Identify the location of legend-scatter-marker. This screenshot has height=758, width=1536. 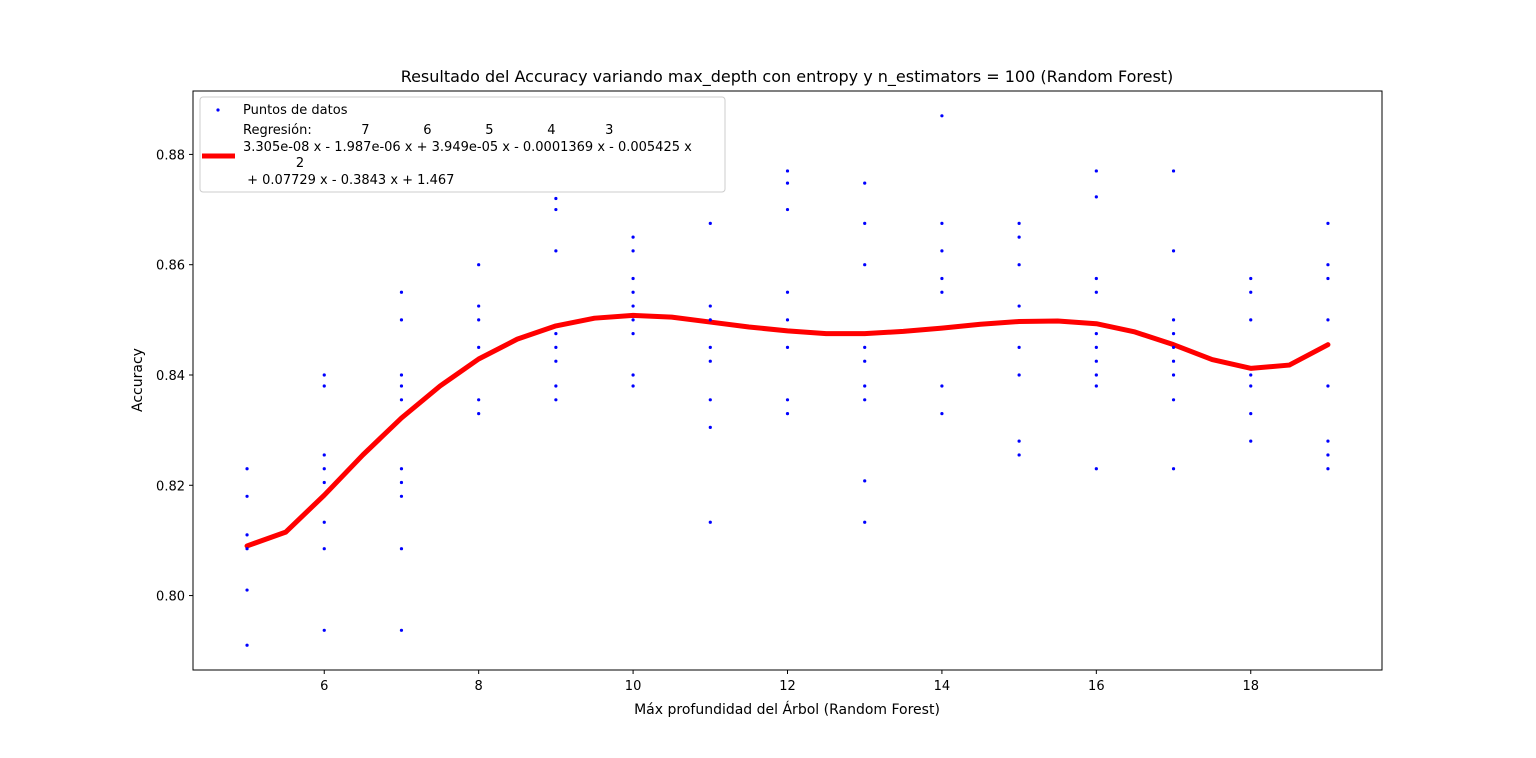
(218, 110).